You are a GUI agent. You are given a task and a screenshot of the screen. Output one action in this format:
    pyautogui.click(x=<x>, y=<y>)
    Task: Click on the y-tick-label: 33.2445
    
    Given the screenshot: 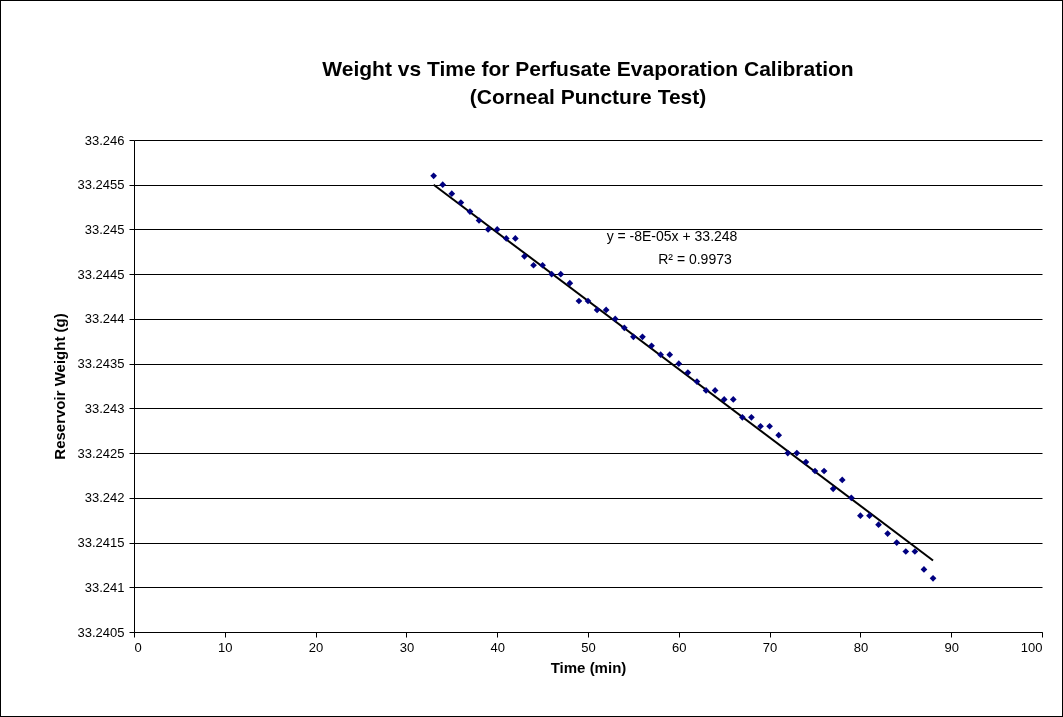 What is the action you would take?
    pyautogui.click(x=101, y=274)
    